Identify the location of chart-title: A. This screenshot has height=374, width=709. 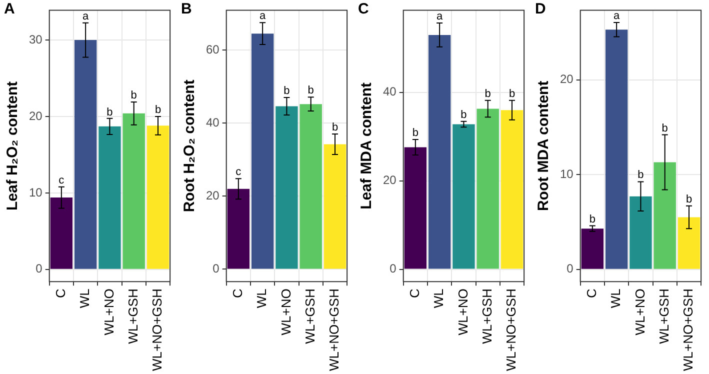
(9, 9).